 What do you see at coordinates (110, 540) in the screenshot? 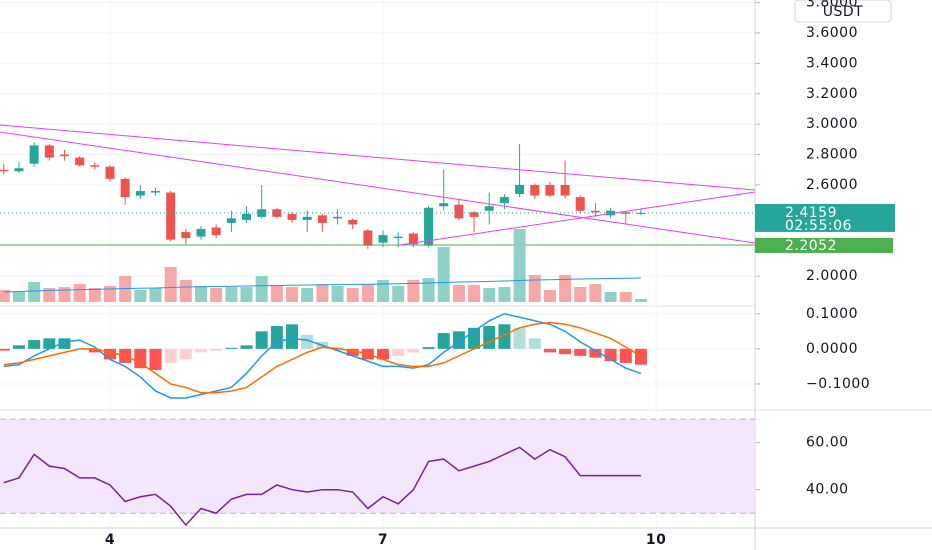
I see `x-tick-label: 4` at bounding box center [110, 540].